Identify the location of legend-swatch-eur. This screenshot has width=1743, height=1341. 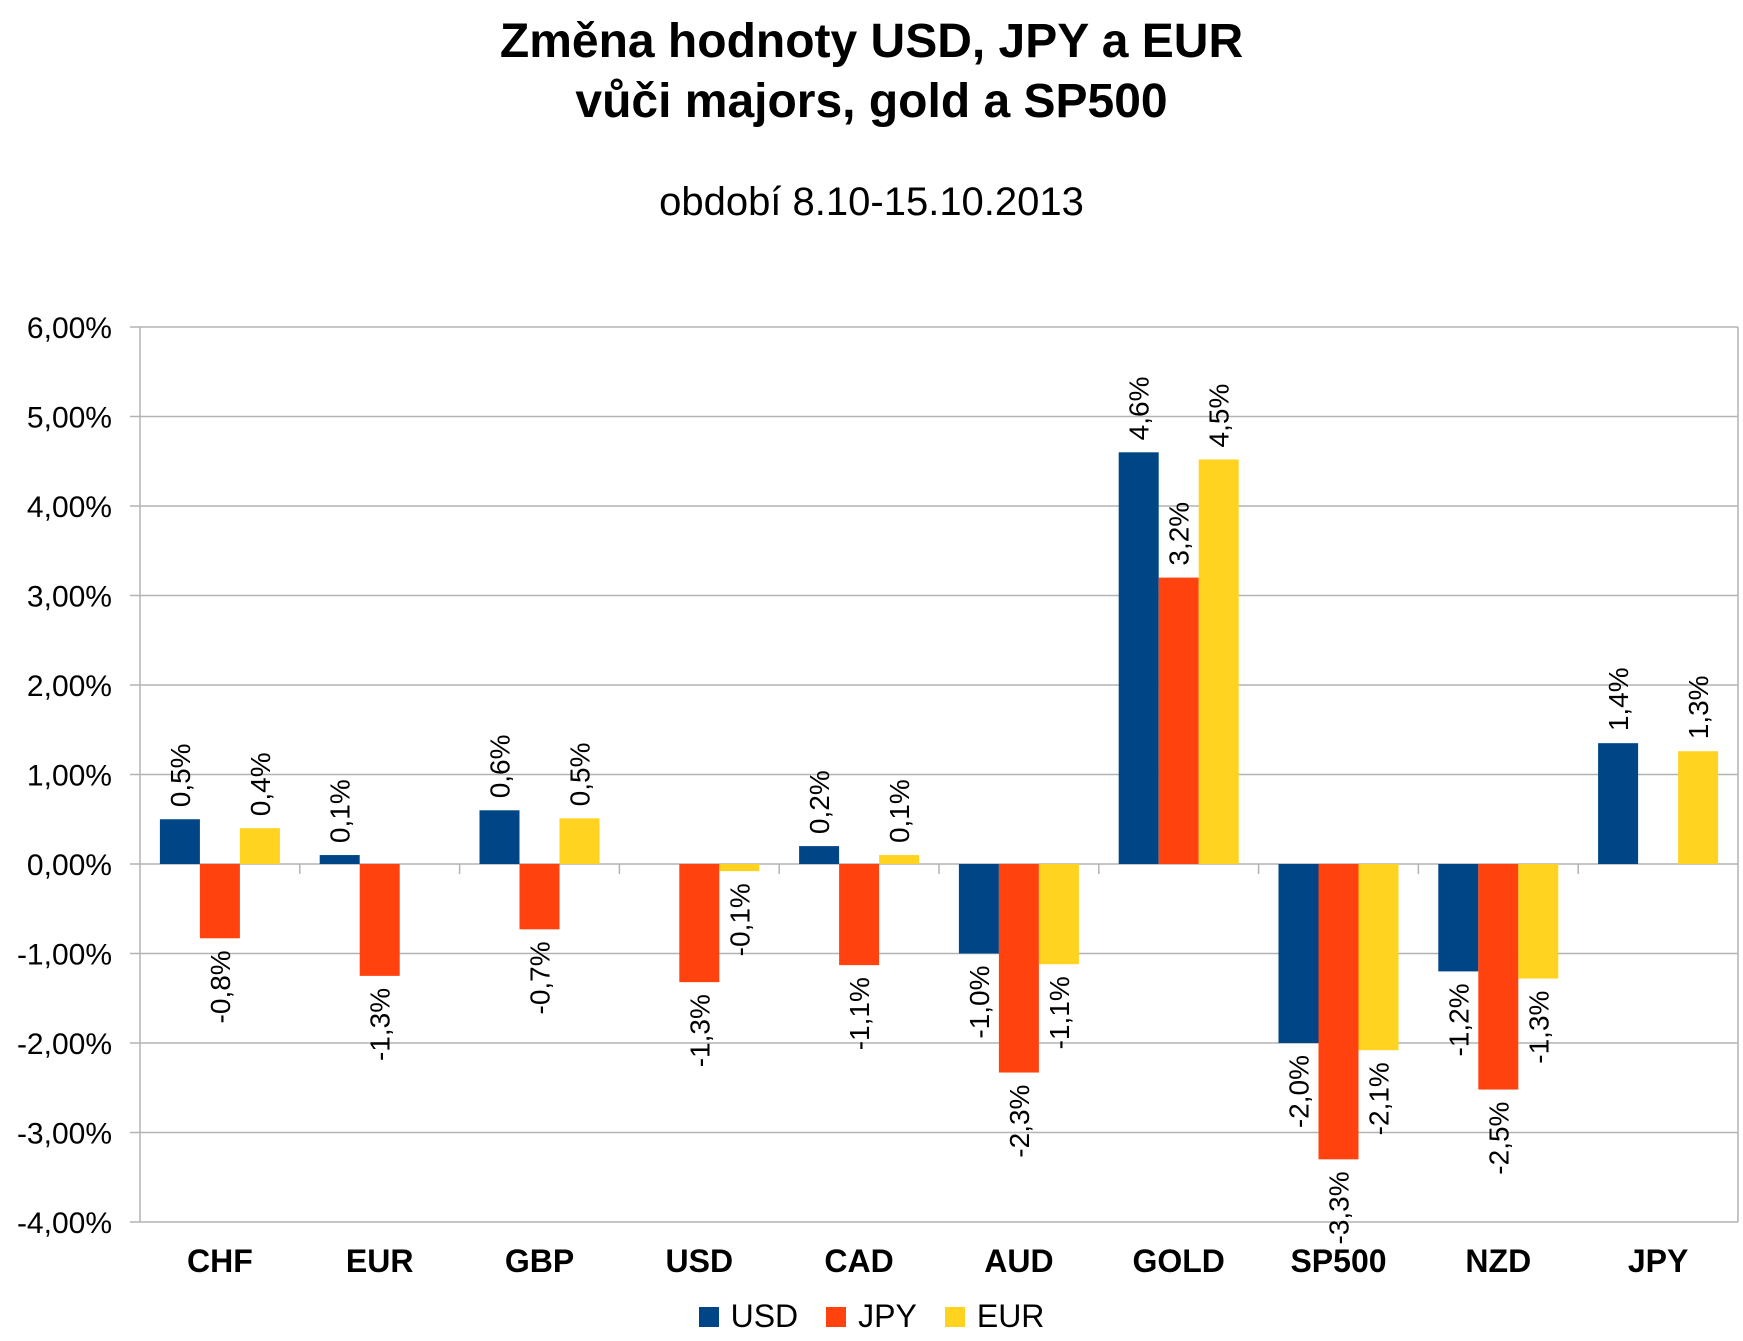
(954, 1316).